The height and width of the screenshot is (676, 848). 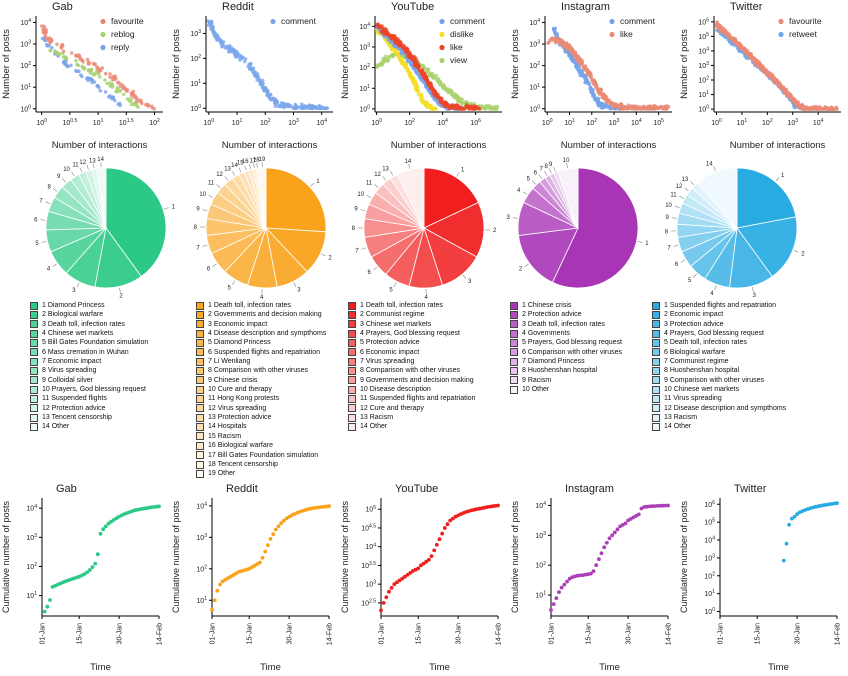 What do you see at coordinates (237, 408) in the screenshot?
I see `legend-label: 12 Virus spreading` at bounding box center [237, 408].